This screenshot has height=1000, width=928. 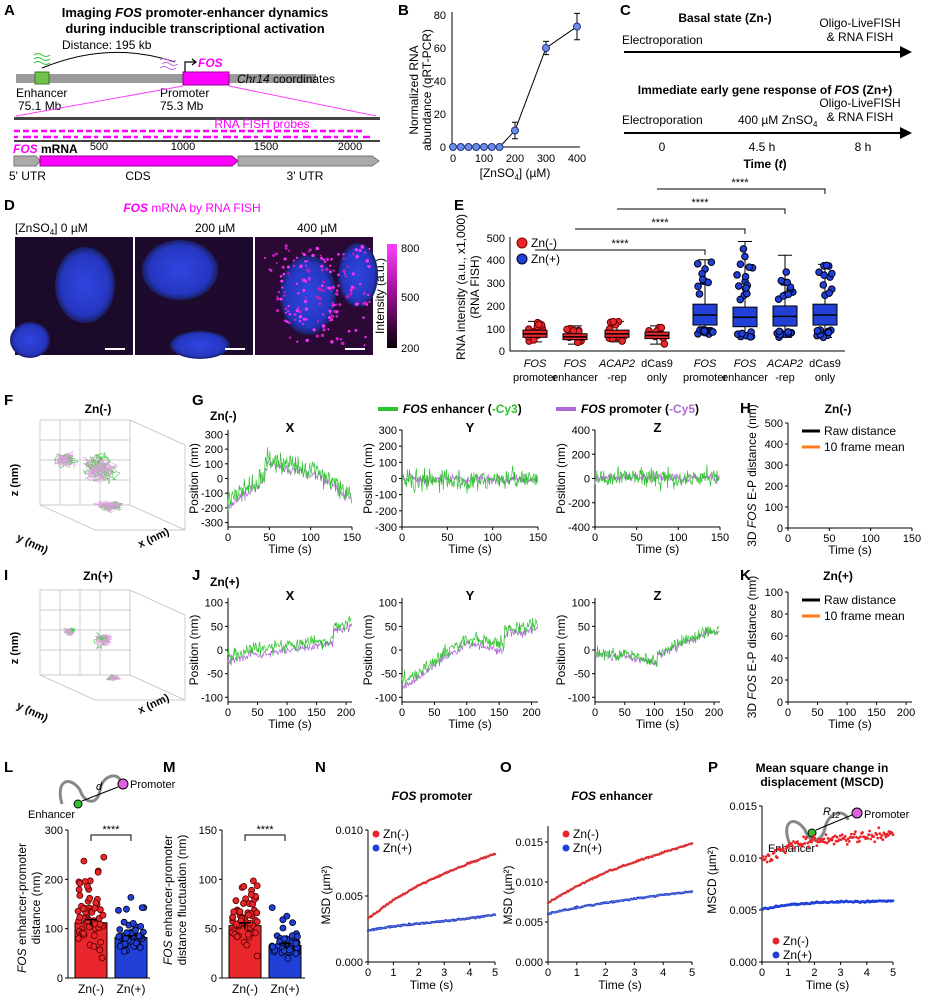 I want to click on panel-o-xlabel: Time (s), so click(x=620, y=985).